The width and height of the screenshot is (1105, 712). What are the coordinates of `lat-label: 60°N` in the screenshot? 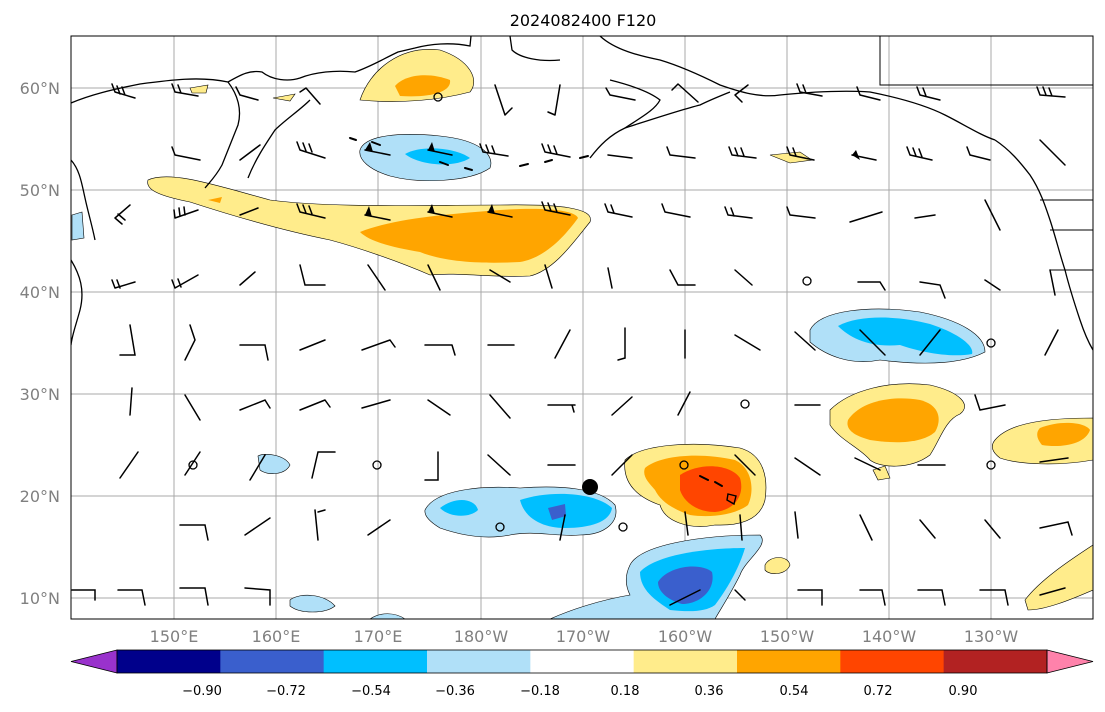 It's located at (40, 88).